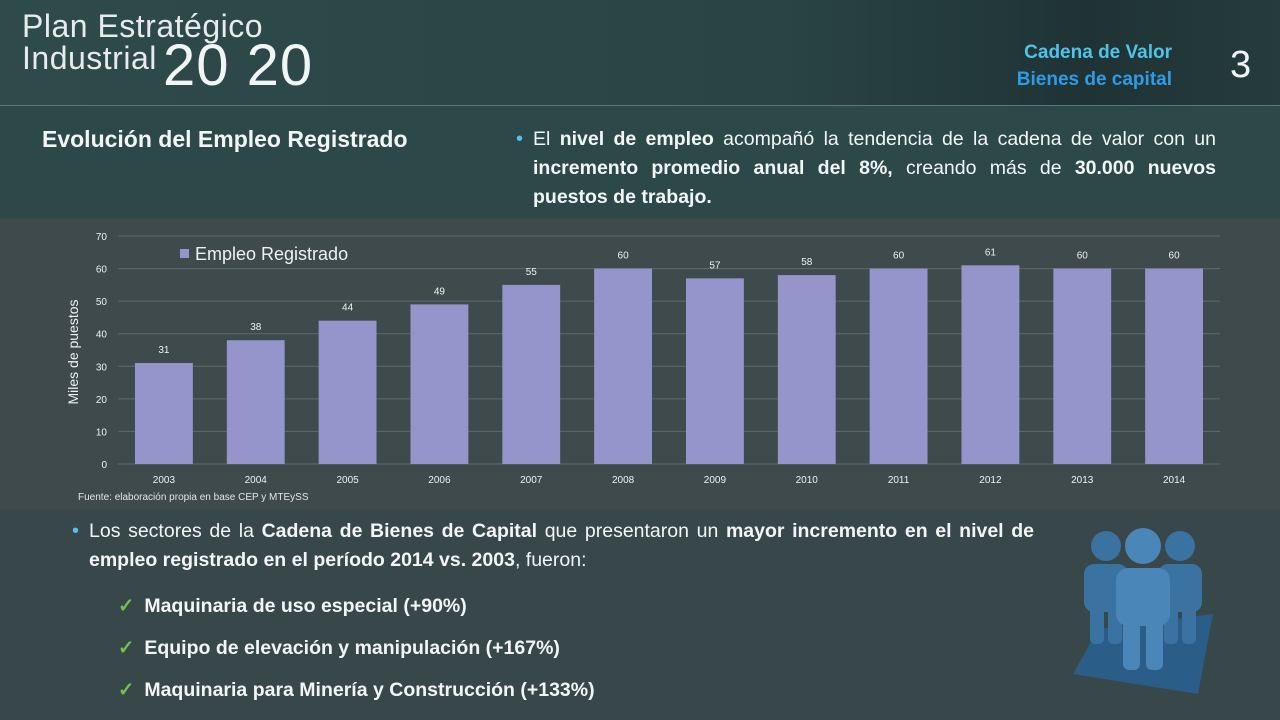 The width and height of the screenshot is (1280, 720). What do you see at coordinates (1098, 52) in the screenshot?
I see `breadcrumb-chain: Cadena de Valor` at bounding box center [1098, 52].